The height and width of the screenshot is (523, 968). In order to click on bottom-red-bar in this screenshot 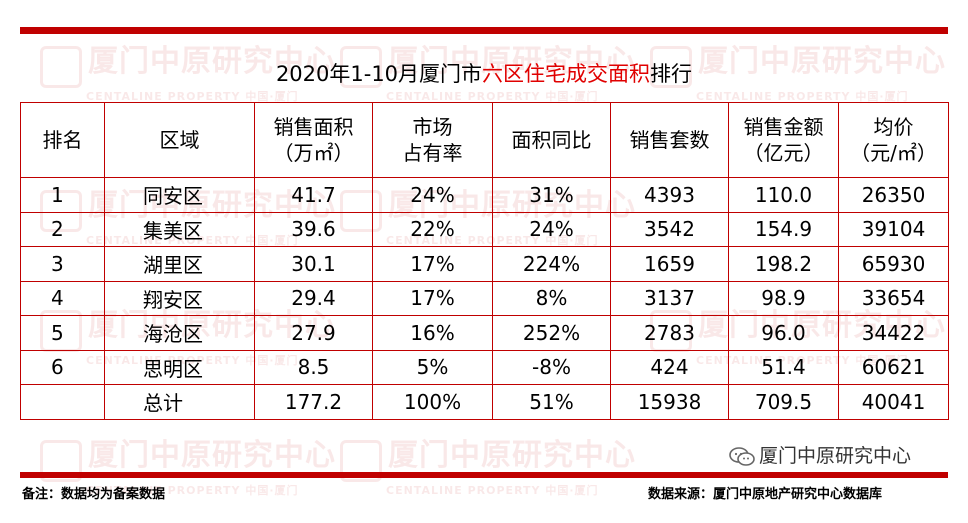, I will do `click(484, 475)`.